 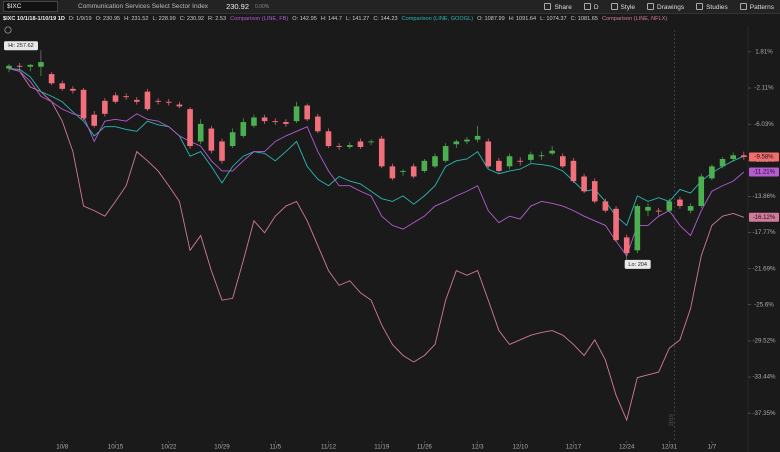 I want to click on value-badge-label: -9.58%, so click(x=764, y=158).